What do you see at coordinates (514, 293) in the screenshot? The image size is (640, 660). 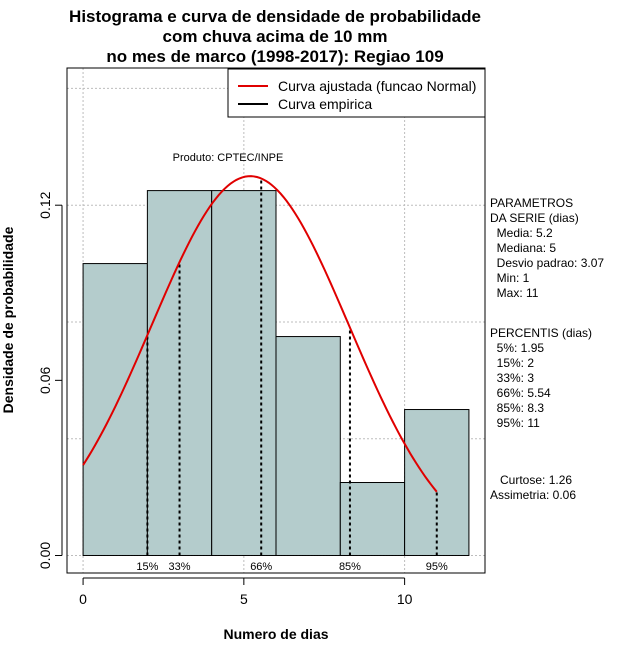 I see `series-parameters-line: Max: 11` at bounding box center [514, 293].